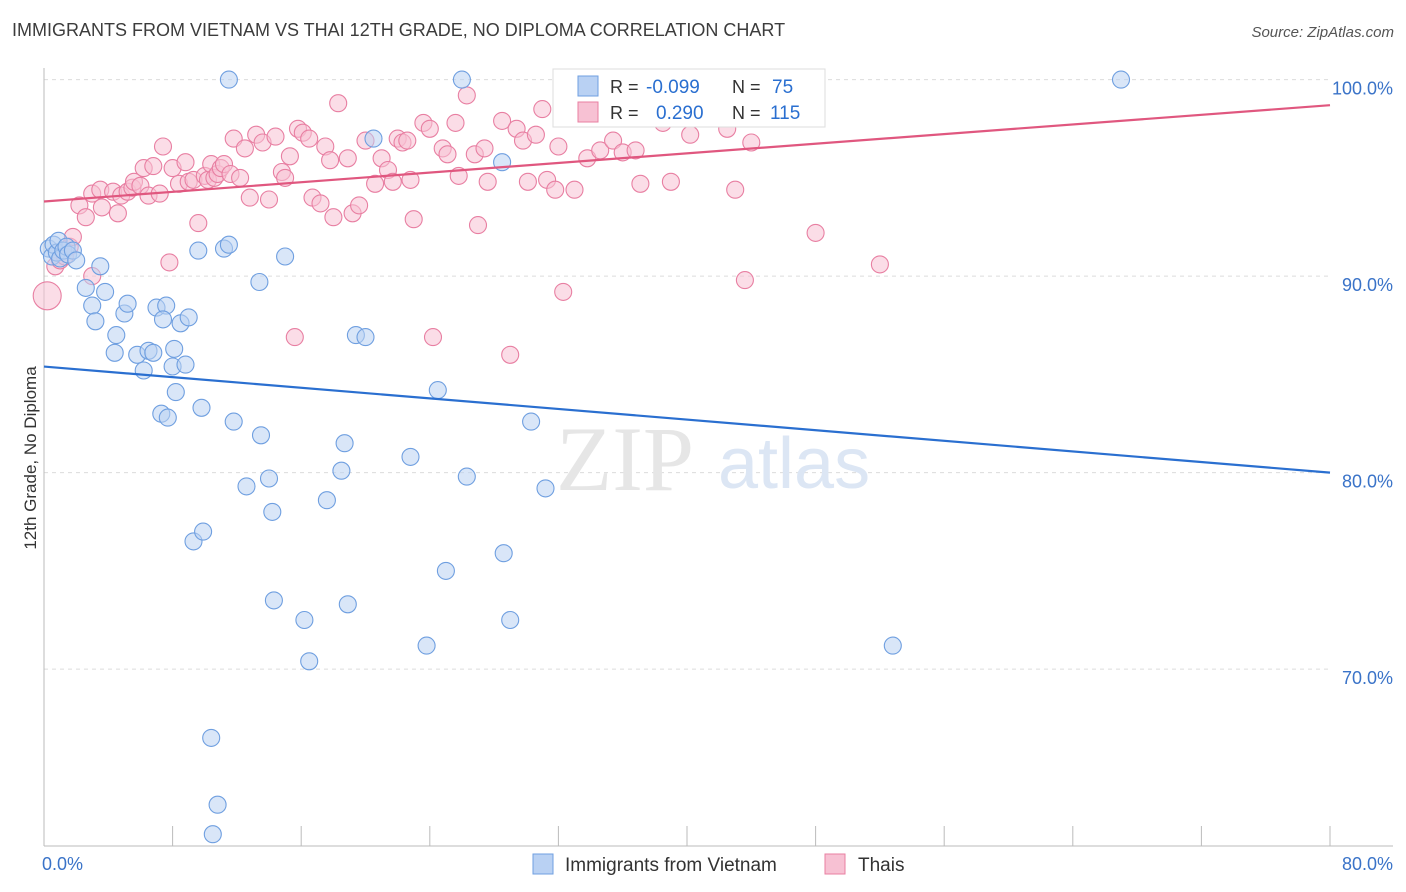 The width and height of the screenshot is (1406, 892). I want to click on watermark-atlas: atlas, so click(794, 464).